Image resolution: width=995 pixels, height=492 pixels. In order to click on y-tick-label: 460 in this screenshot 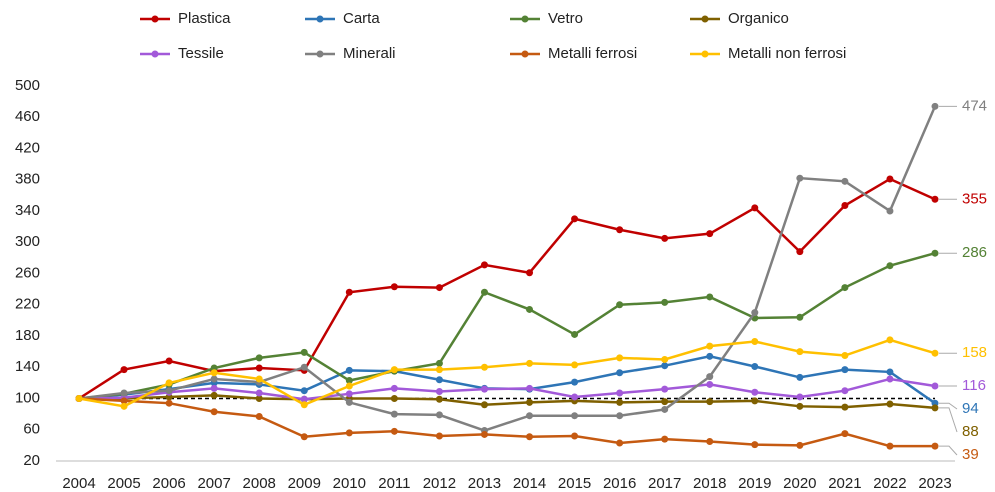, I will do `click(27, 116)`.